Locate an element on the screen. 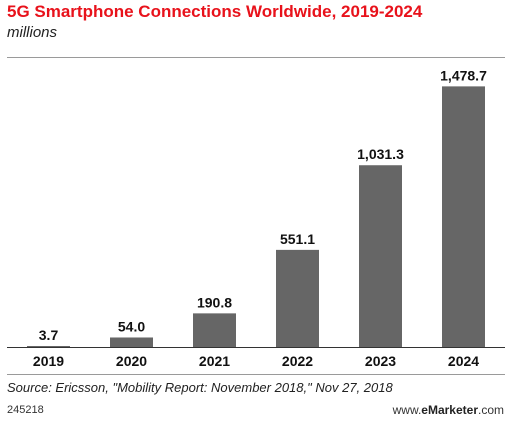 This screenshot has width=512, height=423. x-tick-2023: 2023 is located at coordinates (380, 361).